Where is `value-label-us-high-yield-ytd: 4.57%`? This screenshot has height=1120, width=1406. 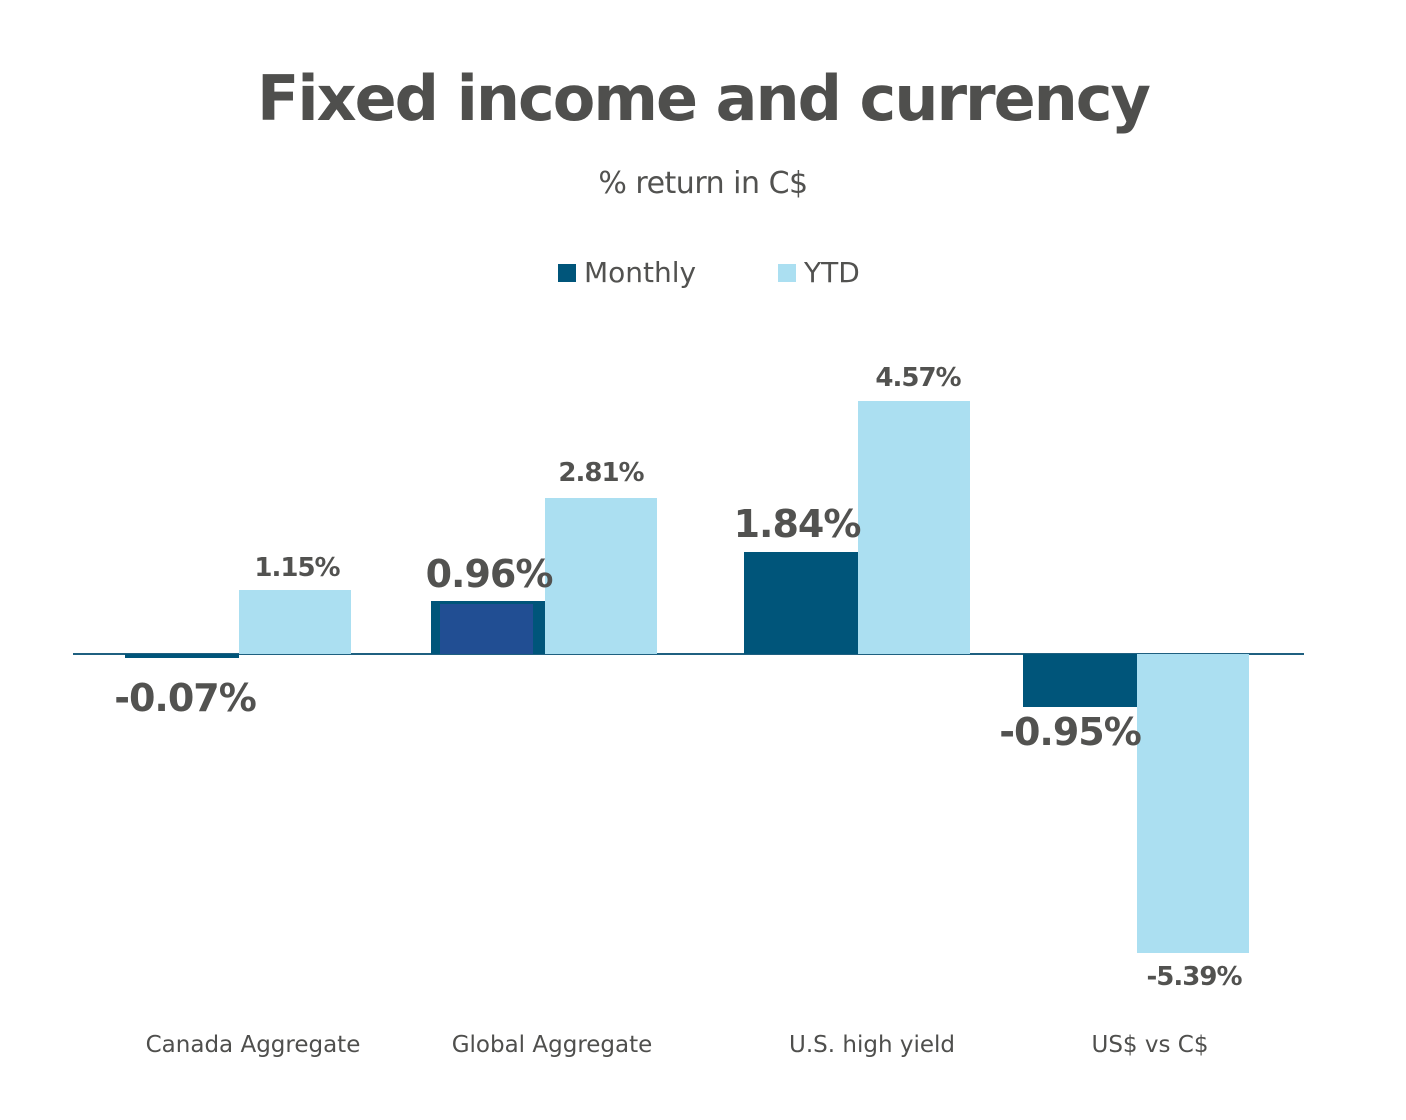
value-label-us-high-yield-ytd: 4.57% is located at coordinates (918, 378).